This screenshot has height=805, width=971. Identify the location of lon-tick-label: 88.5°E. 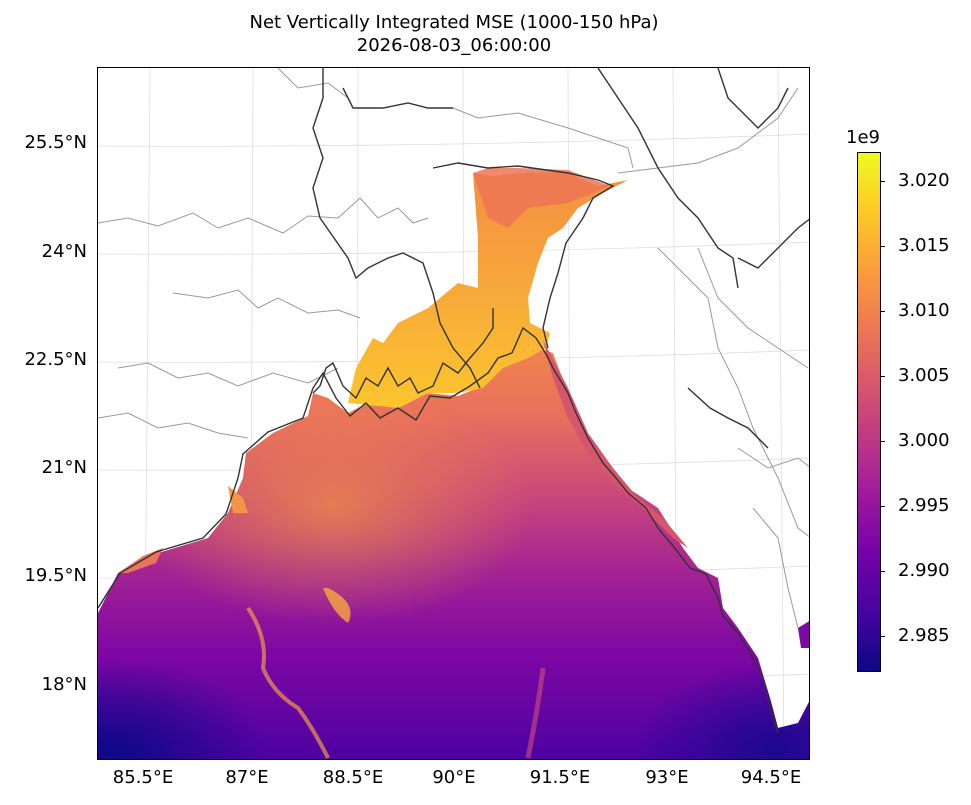
(353, 777).